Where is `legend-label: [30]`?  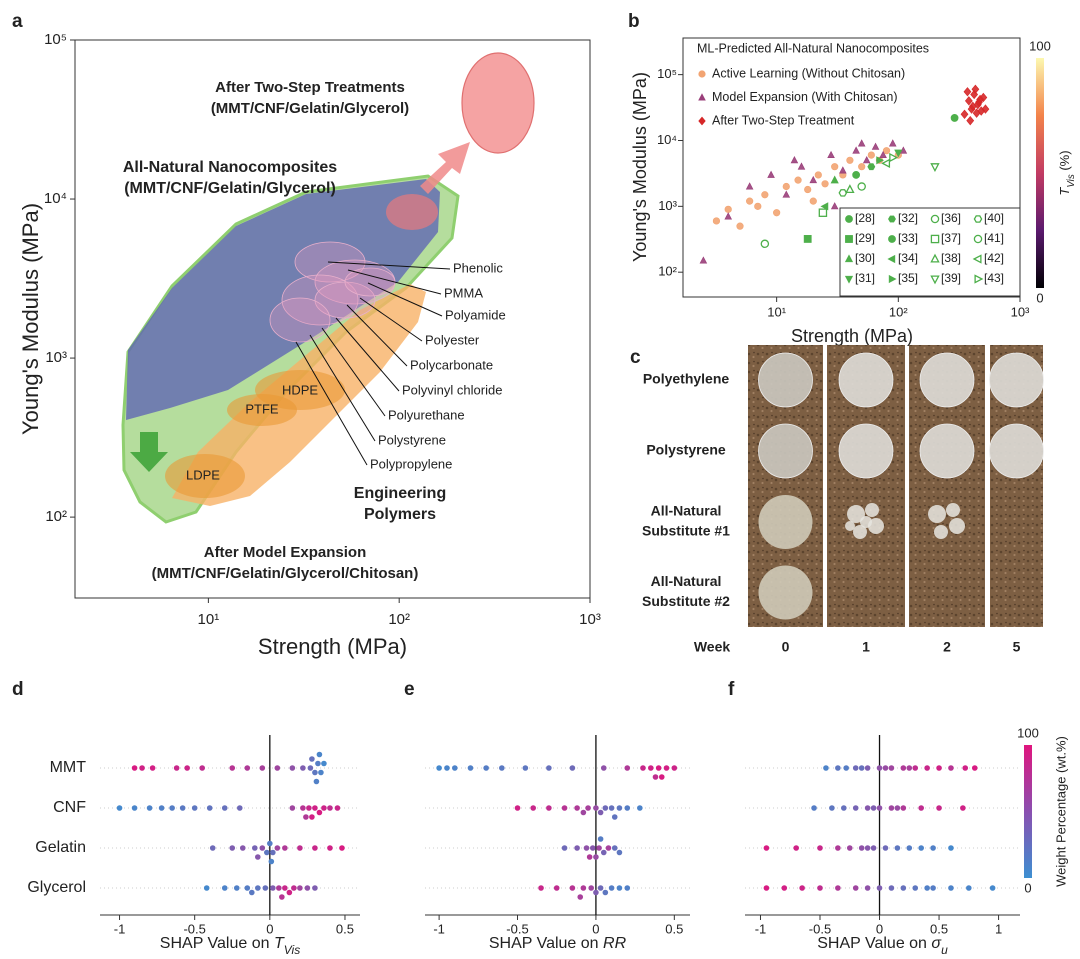 legend-label: [30] is located at coordinates (865, 258).